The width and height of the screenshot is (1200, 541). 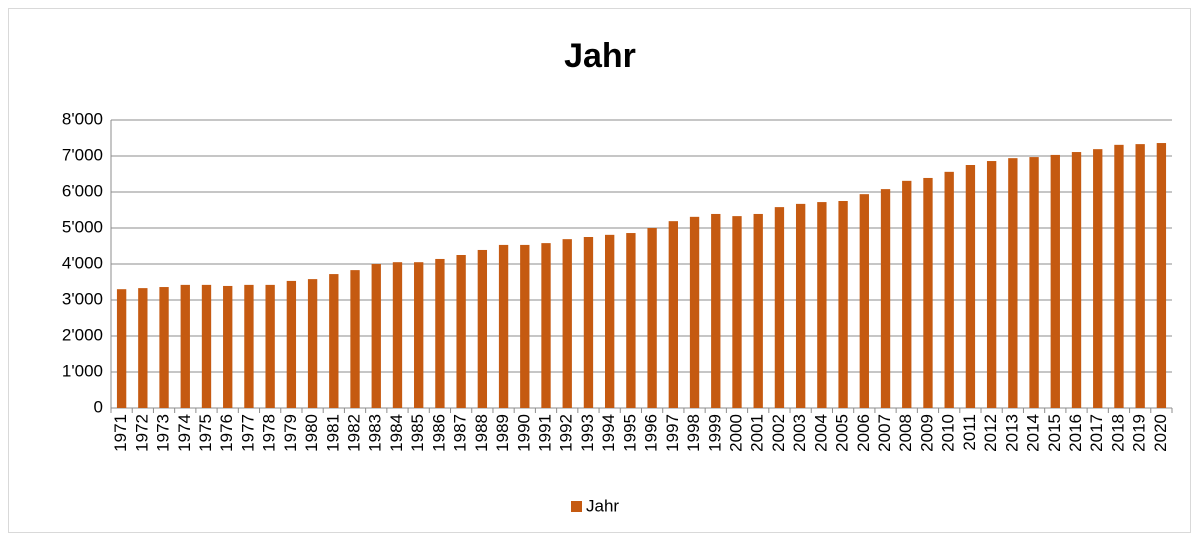 I want to click on x-tick-label: 1989, so click(x=502, y=433).